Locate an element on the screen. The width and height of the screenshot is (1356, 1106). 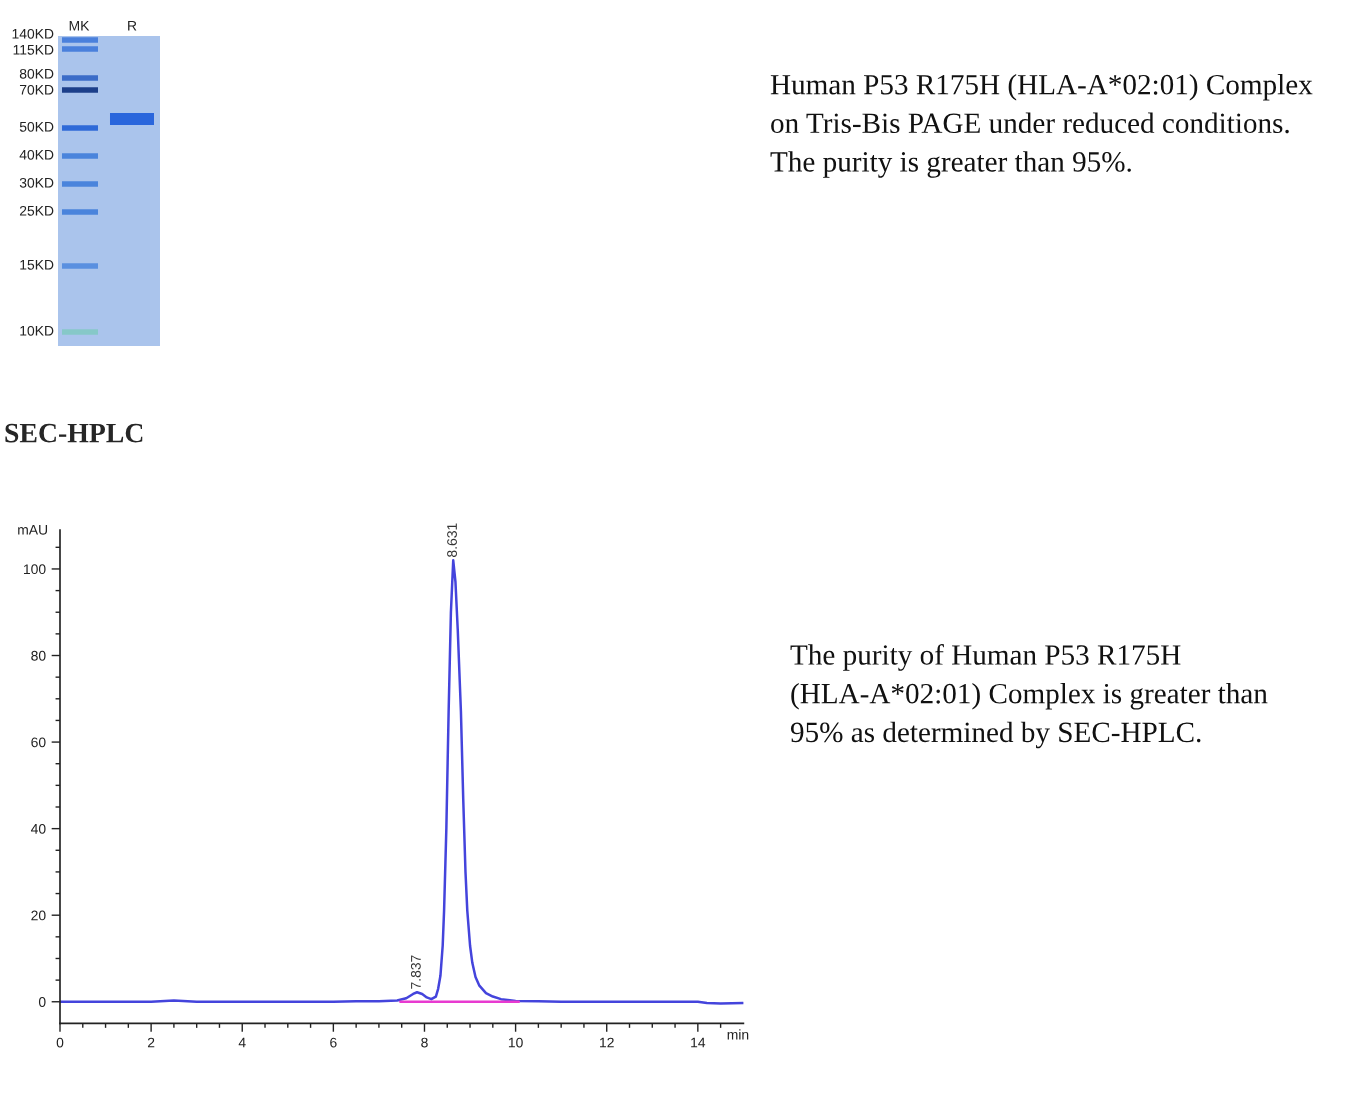
text: The purity of Human P53 R175H (HLA-A*02:01) Complex is greater than 95% as determined by SEC-HPLC. is located at coordinates (1029, 696).